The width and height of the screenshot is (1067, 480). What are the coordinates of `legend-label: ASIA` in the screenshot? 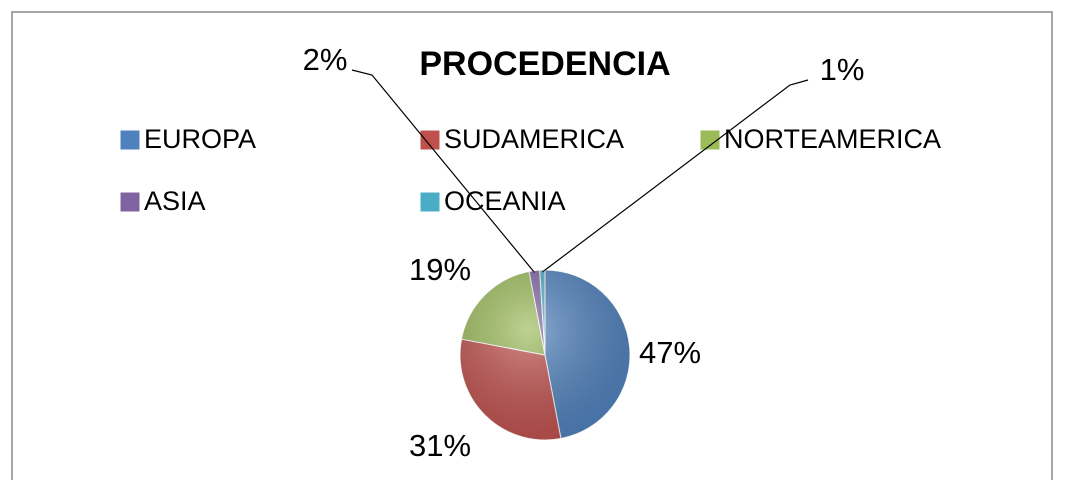 It's located at (175, 201).